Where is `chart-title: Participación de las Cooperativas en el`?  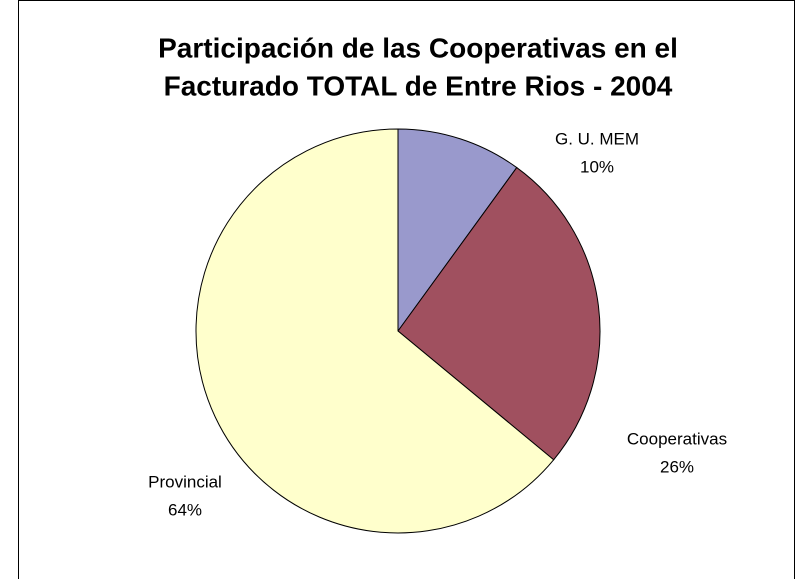 chart-title: Participación de las Cooperativas en el is located at coordinates (418, 47).